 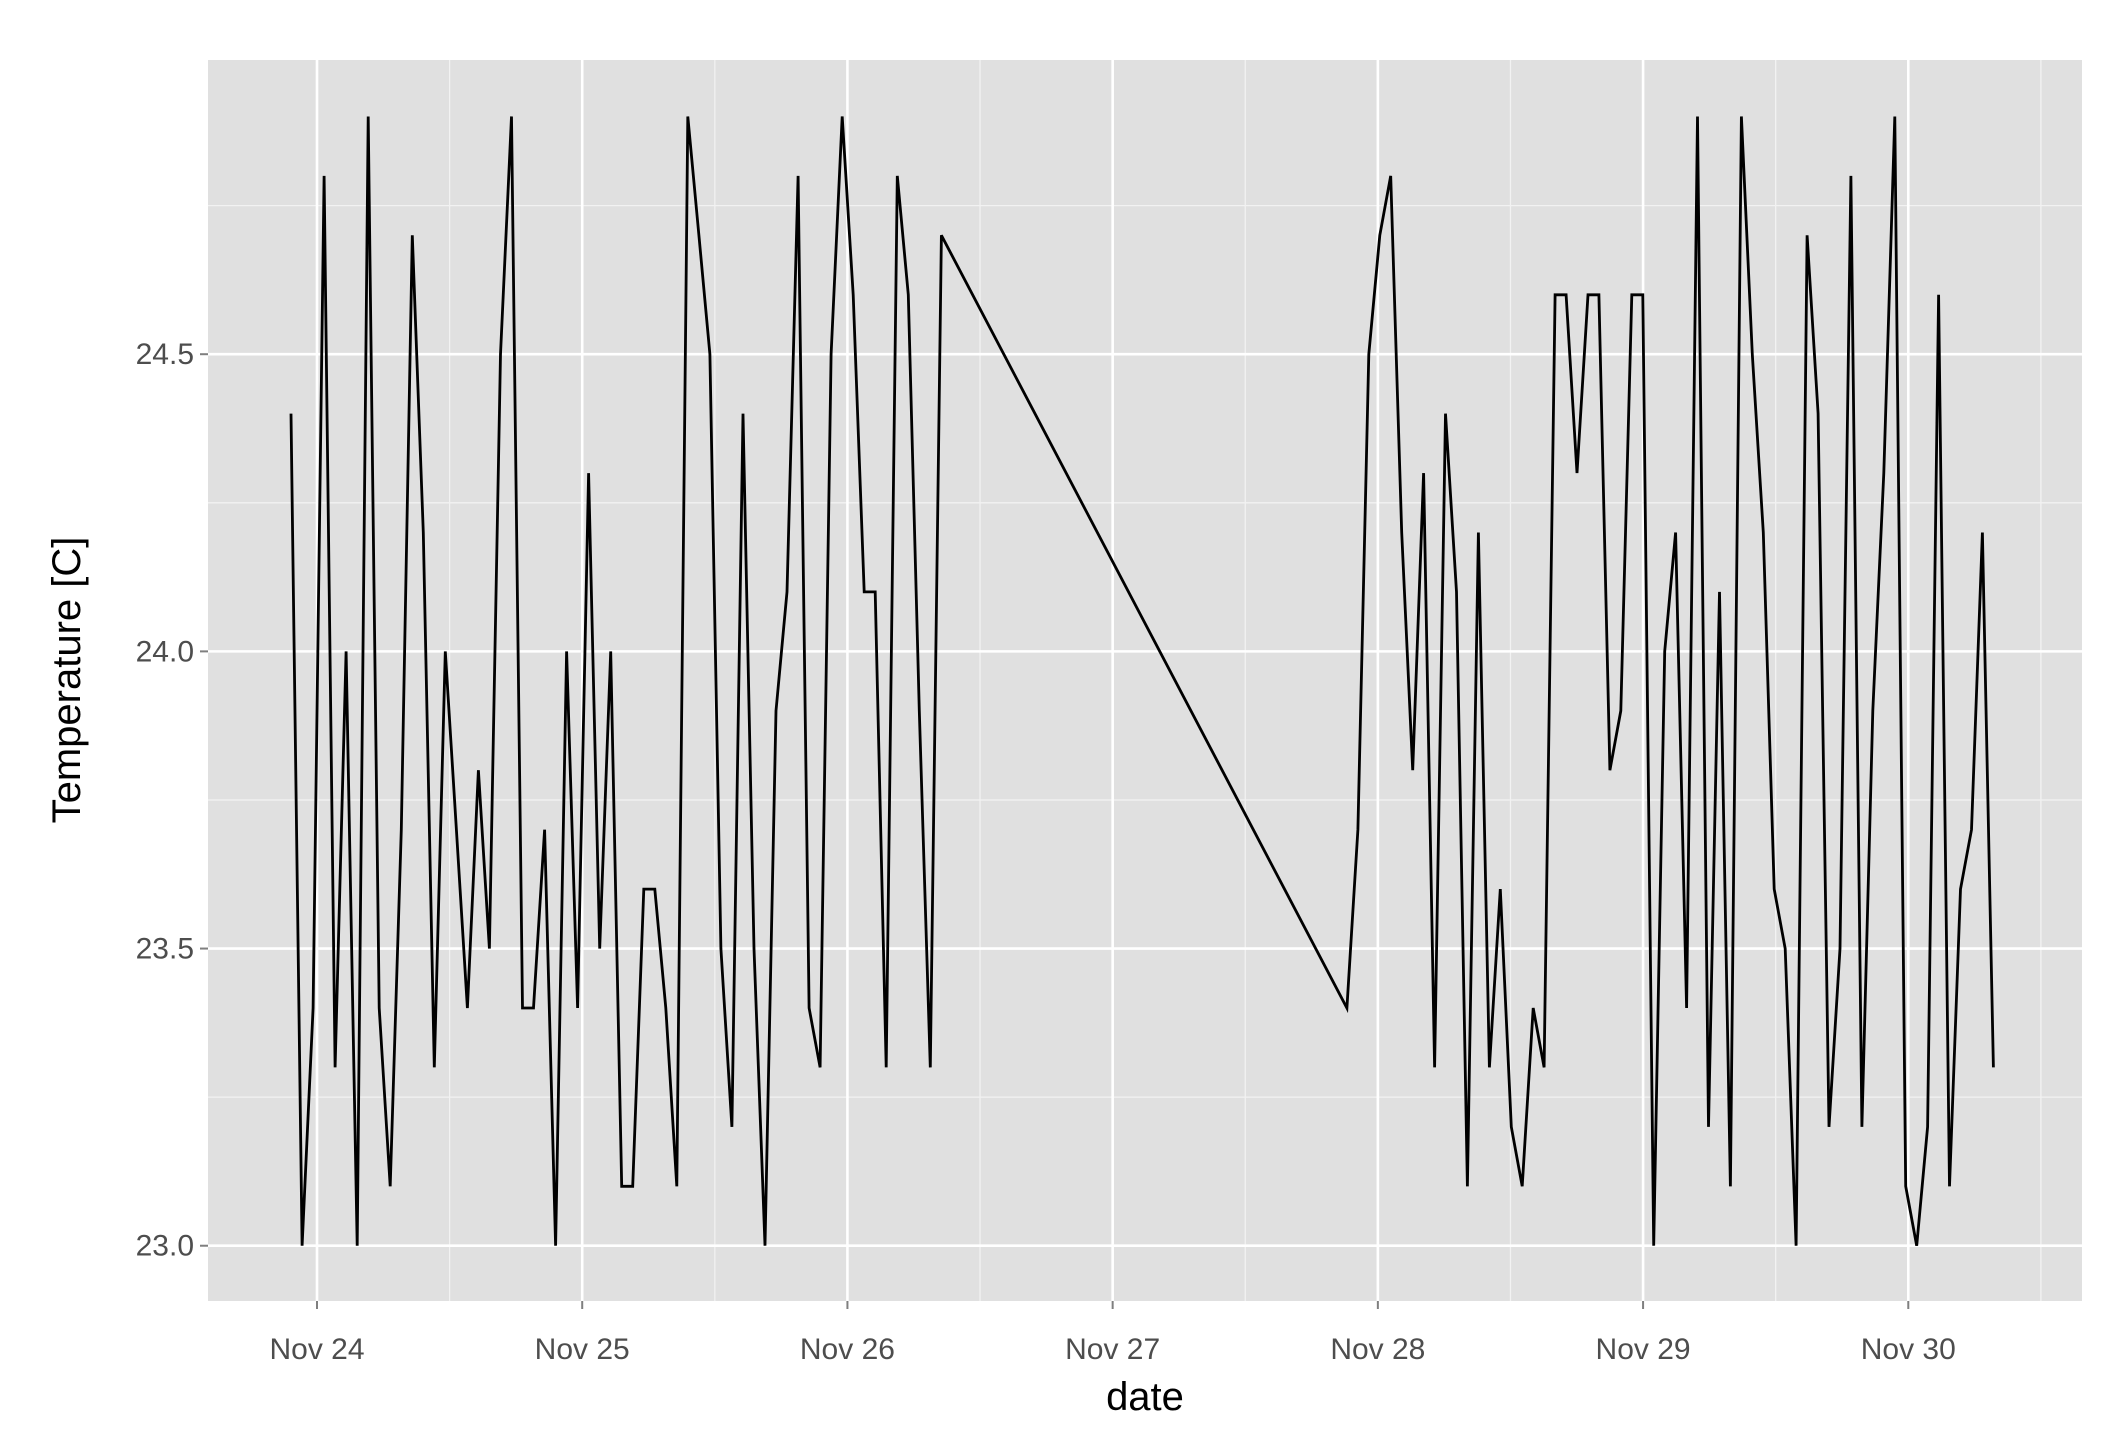 What do you see at coordinates (165, 1246) in the screenshot?
I see `y-tick-label: 23.0` at bounding box center [165, 1246].